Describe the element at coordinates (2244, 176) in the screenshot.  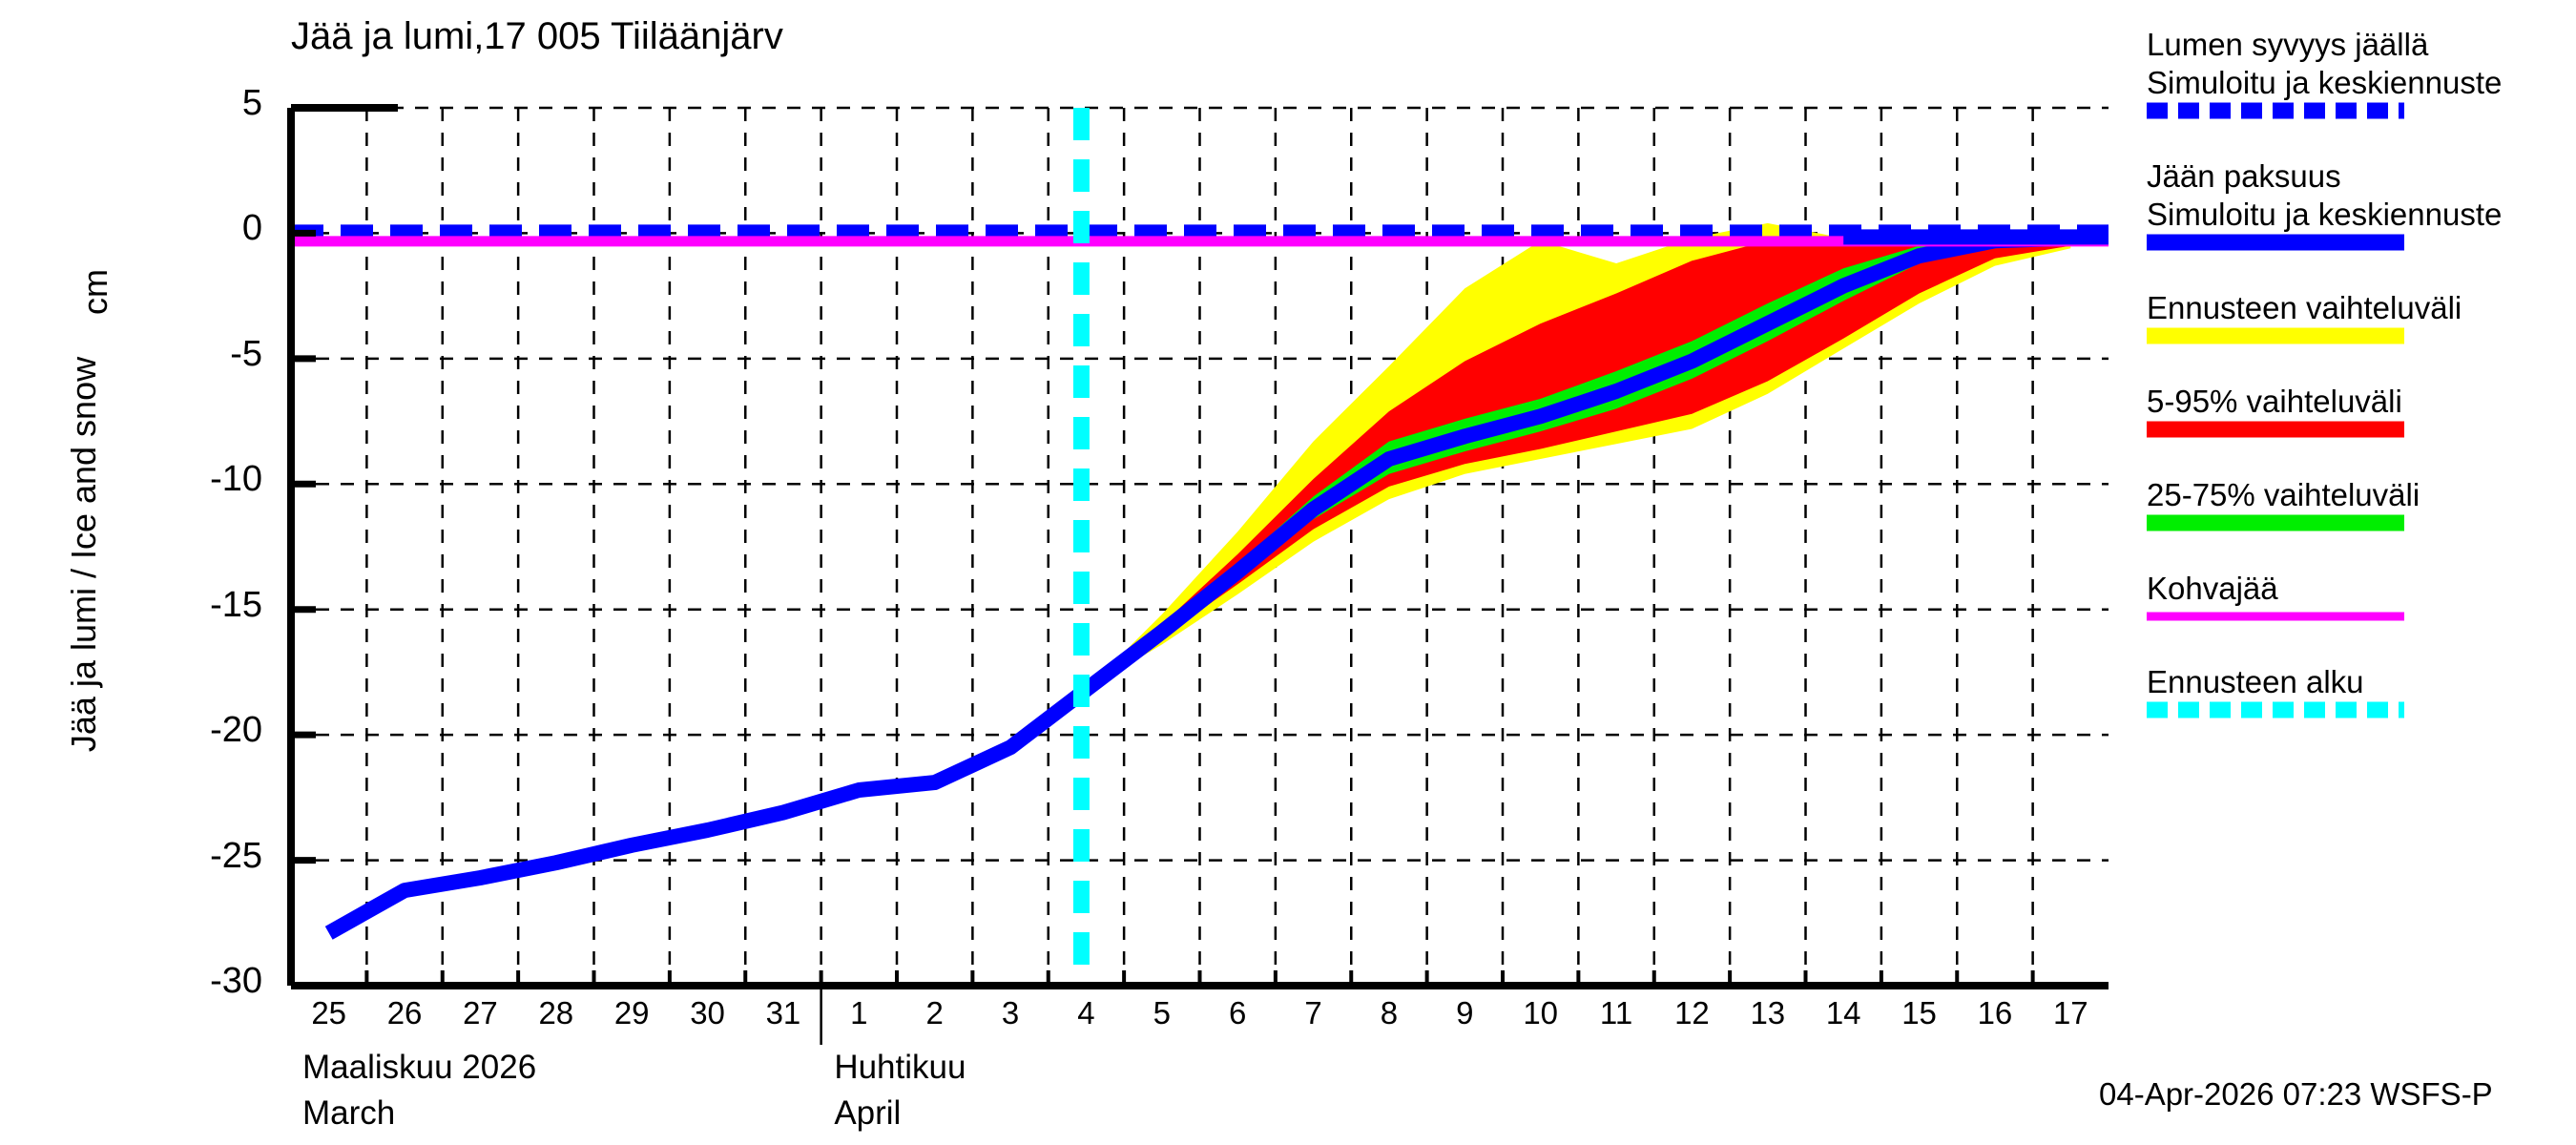
I see `legend-label-ice-thickness: Jään paksuus` at that location.